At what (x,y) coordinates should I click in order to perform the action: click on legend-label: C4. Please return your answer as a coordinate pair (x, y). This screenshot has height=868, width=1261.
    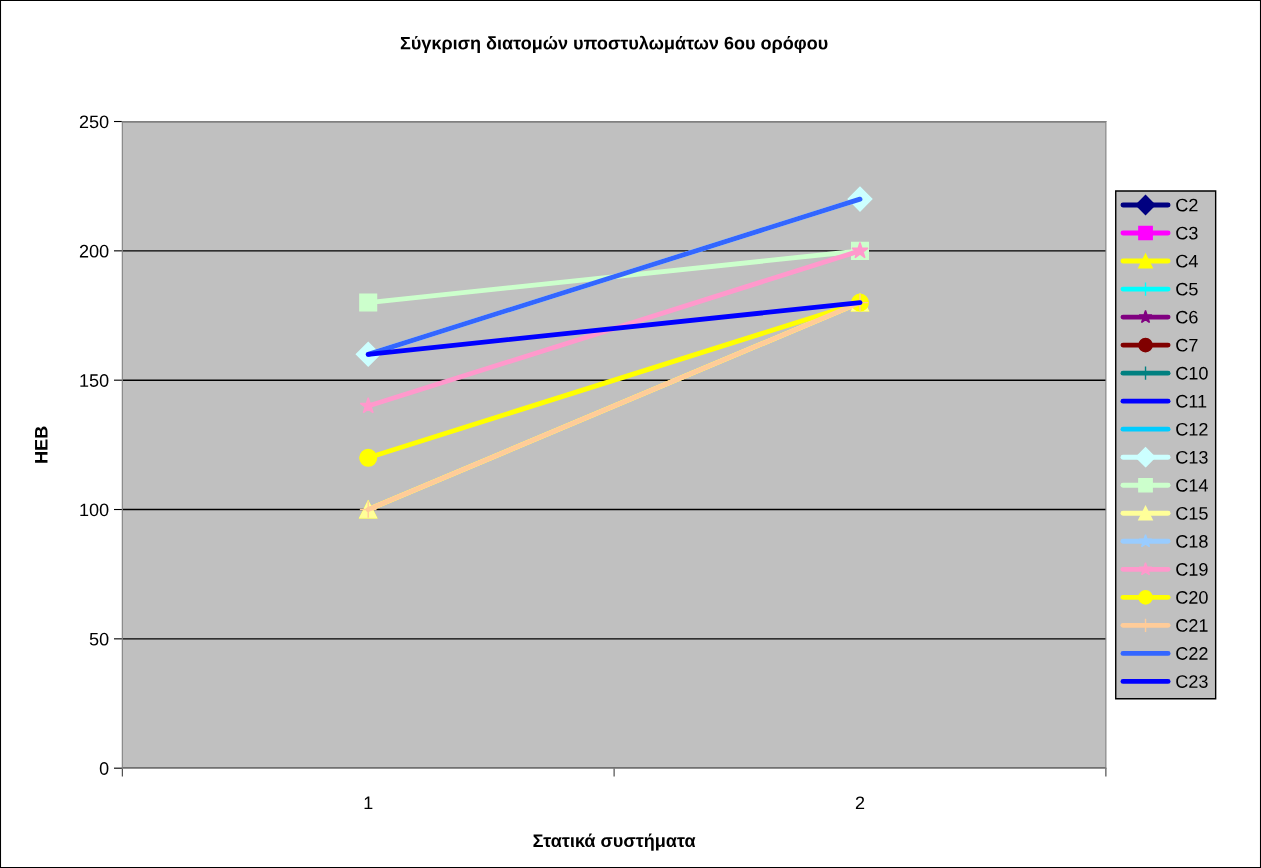
    Looking at the image, I should click on (1187, 261).